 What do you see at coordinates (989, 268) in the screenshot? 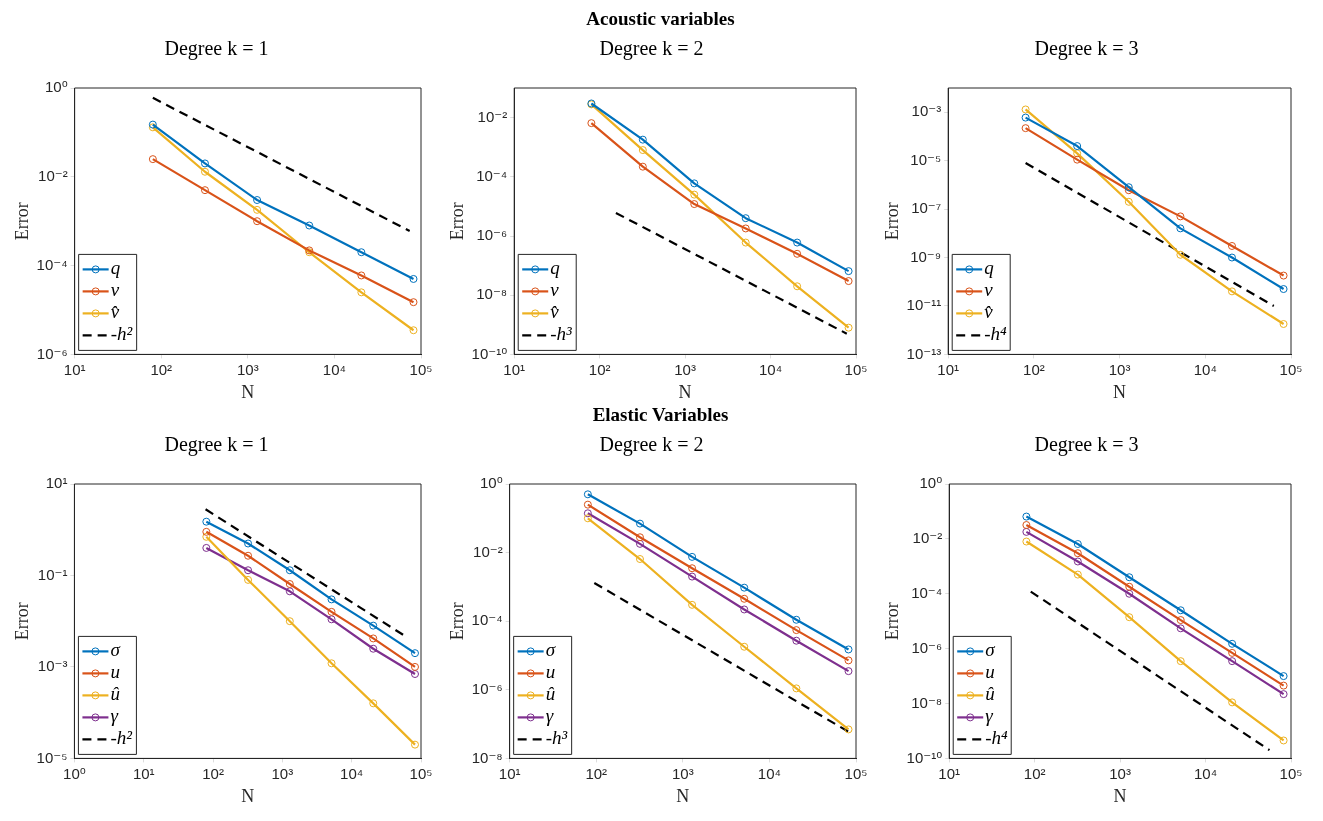
I see `legend-label: q` at bounding box center [989, 268].